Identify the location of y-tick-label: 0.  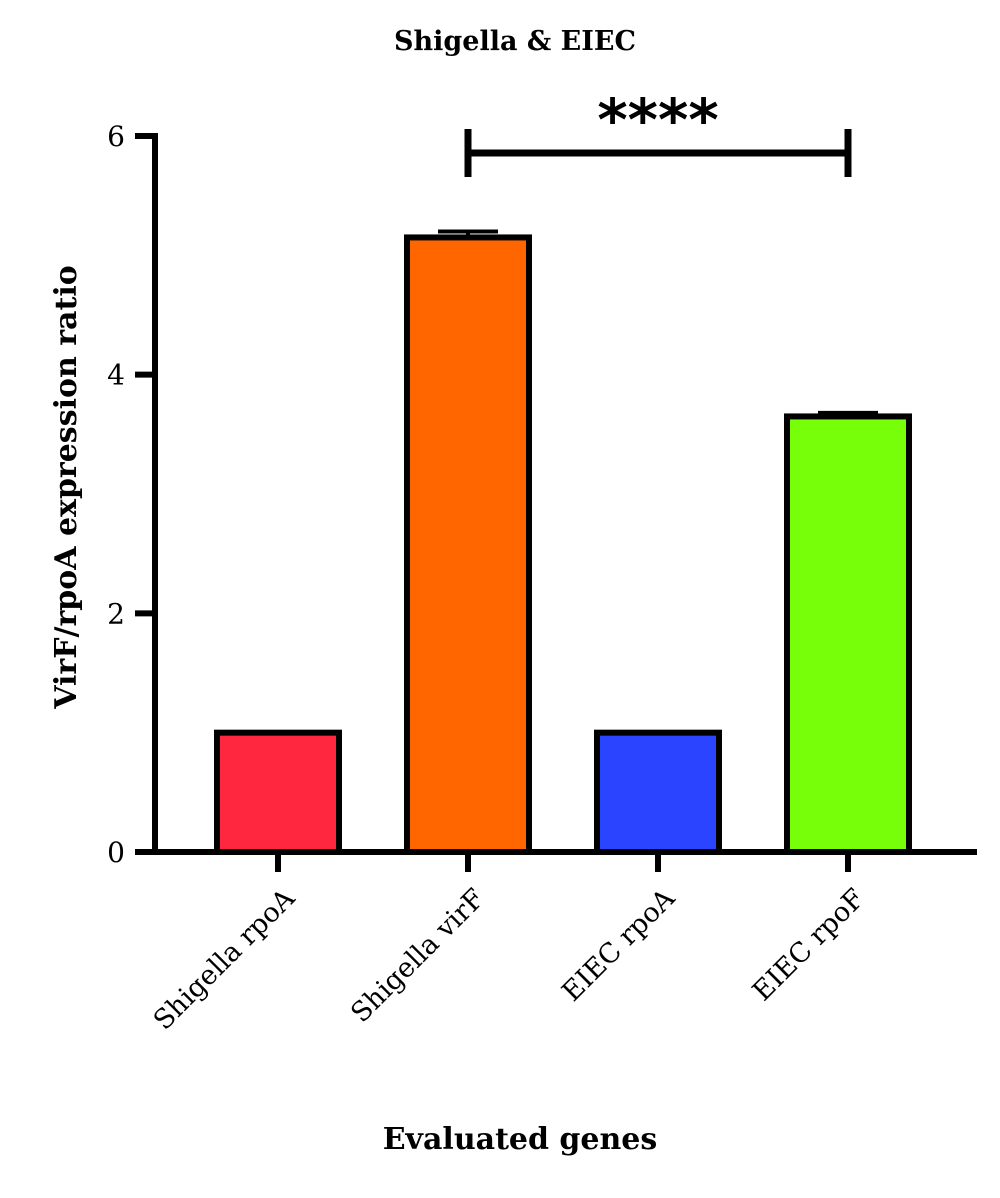
(116, 852).